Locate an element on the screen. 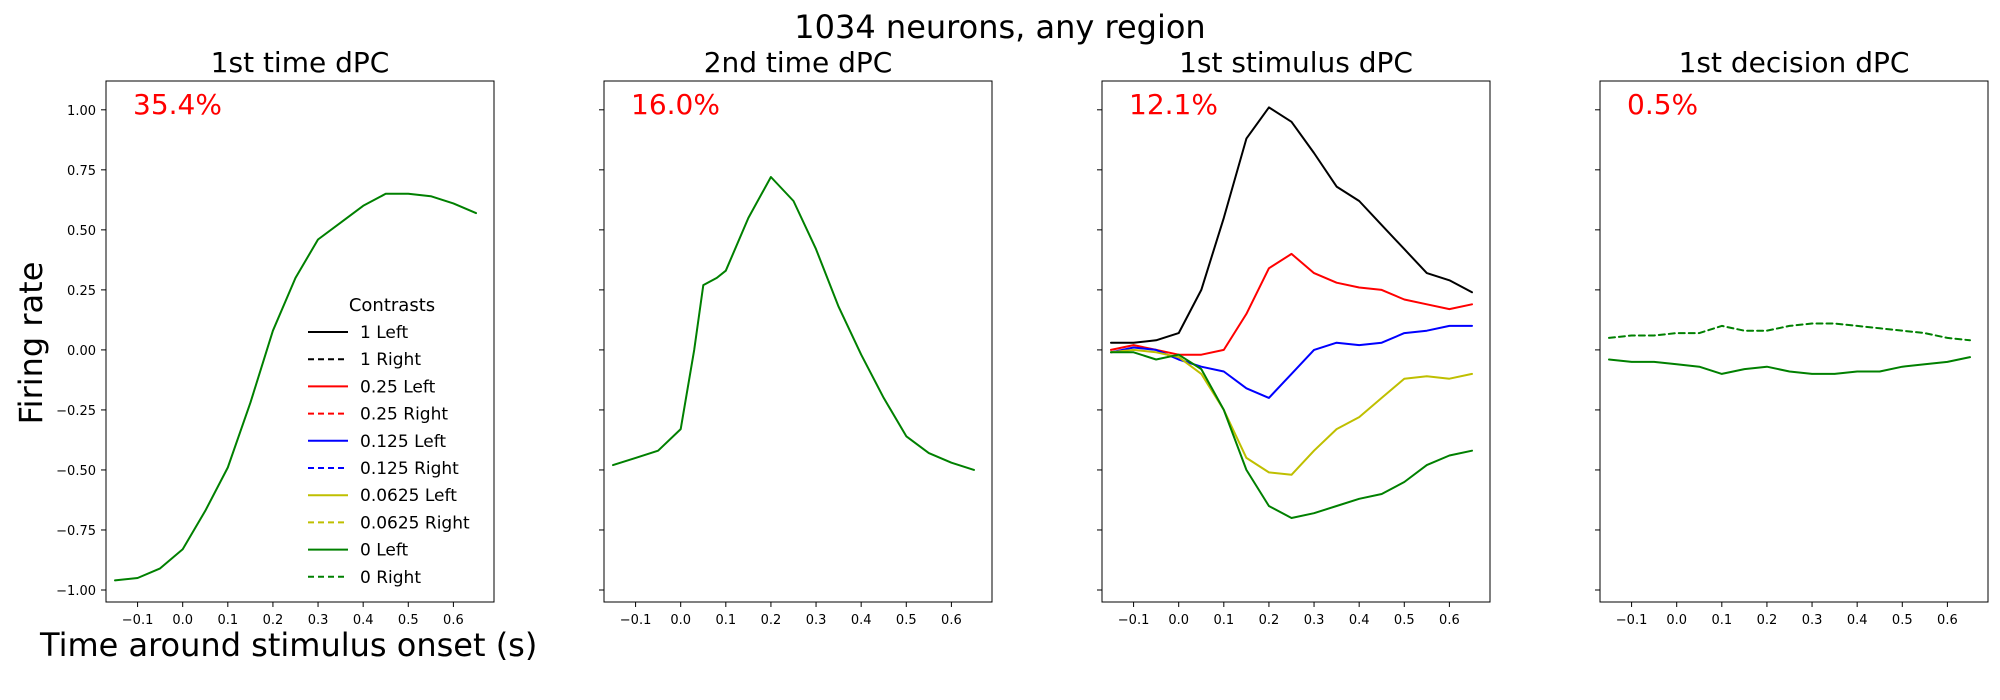 The width and height of the screenshot is (2000, 700). panel-title: 1st stimulus dPC is located at coordinates (1296, 62).